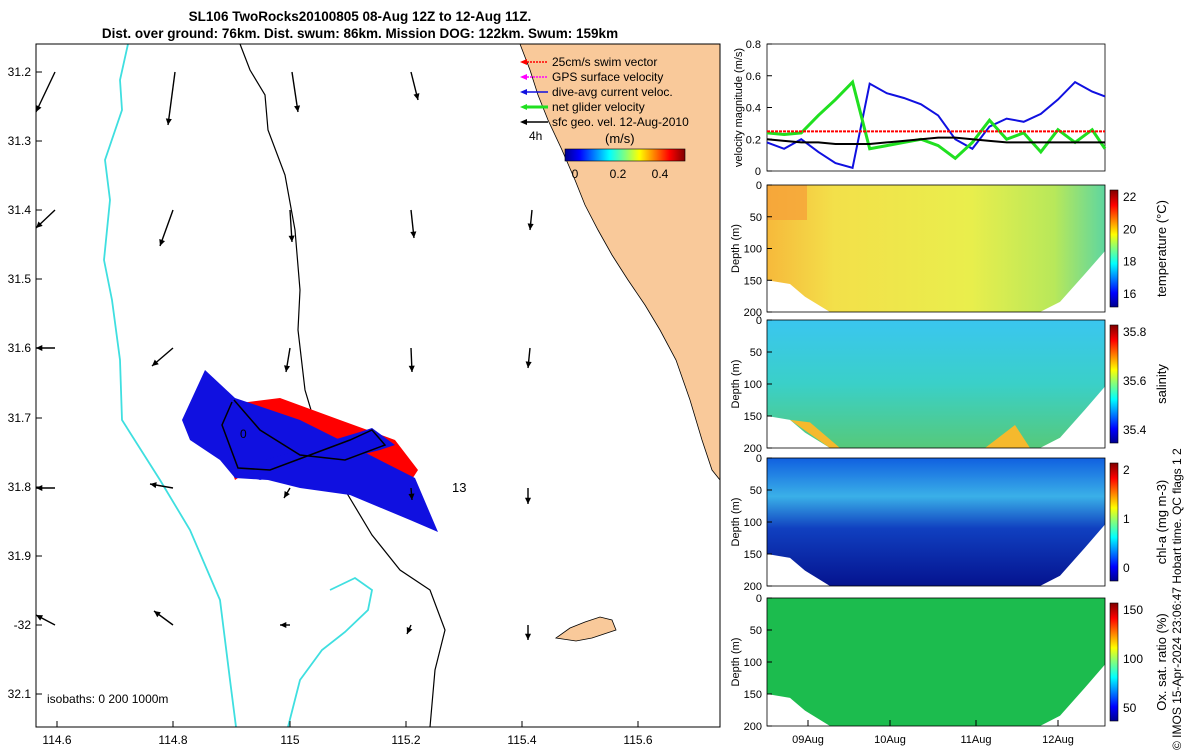 The width and height of the screenshot is (1200, 750). Describe the element at coordinates (20, 418) in the screenshot. I see `map-y-tick-label: 31.7` at that location.